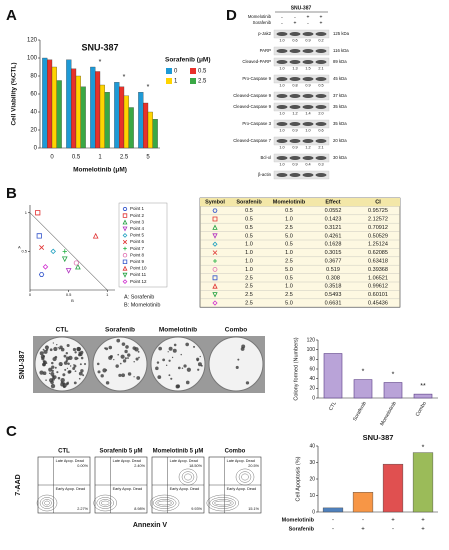 The width and height of the screenshot is (449, 550). I want to click on point, so click(76, 263).